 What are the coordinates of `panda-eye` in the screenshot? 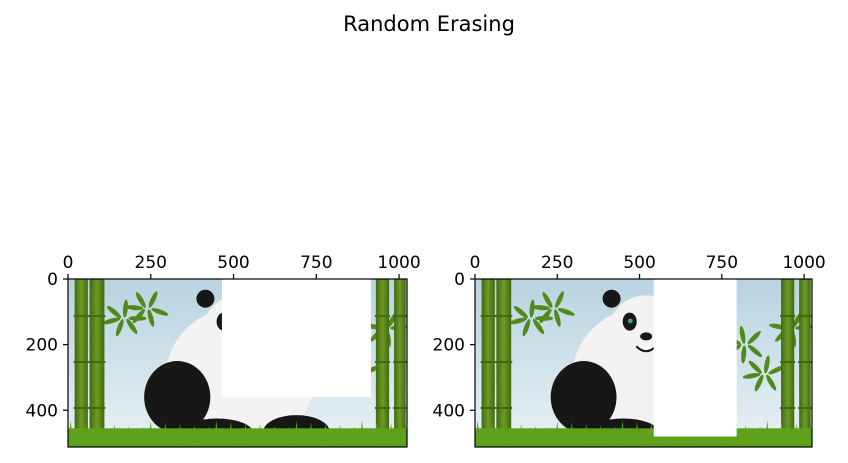 It's located at (630, 321).